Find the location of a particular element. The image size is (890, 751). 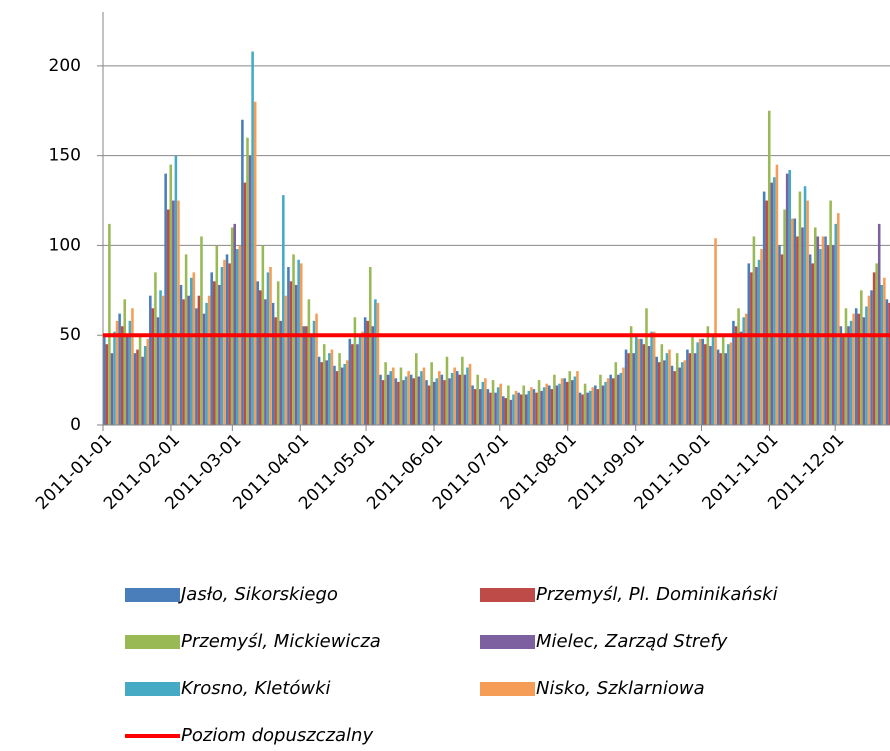

y-tick-label: 200 is located at coordinates (65, 66).